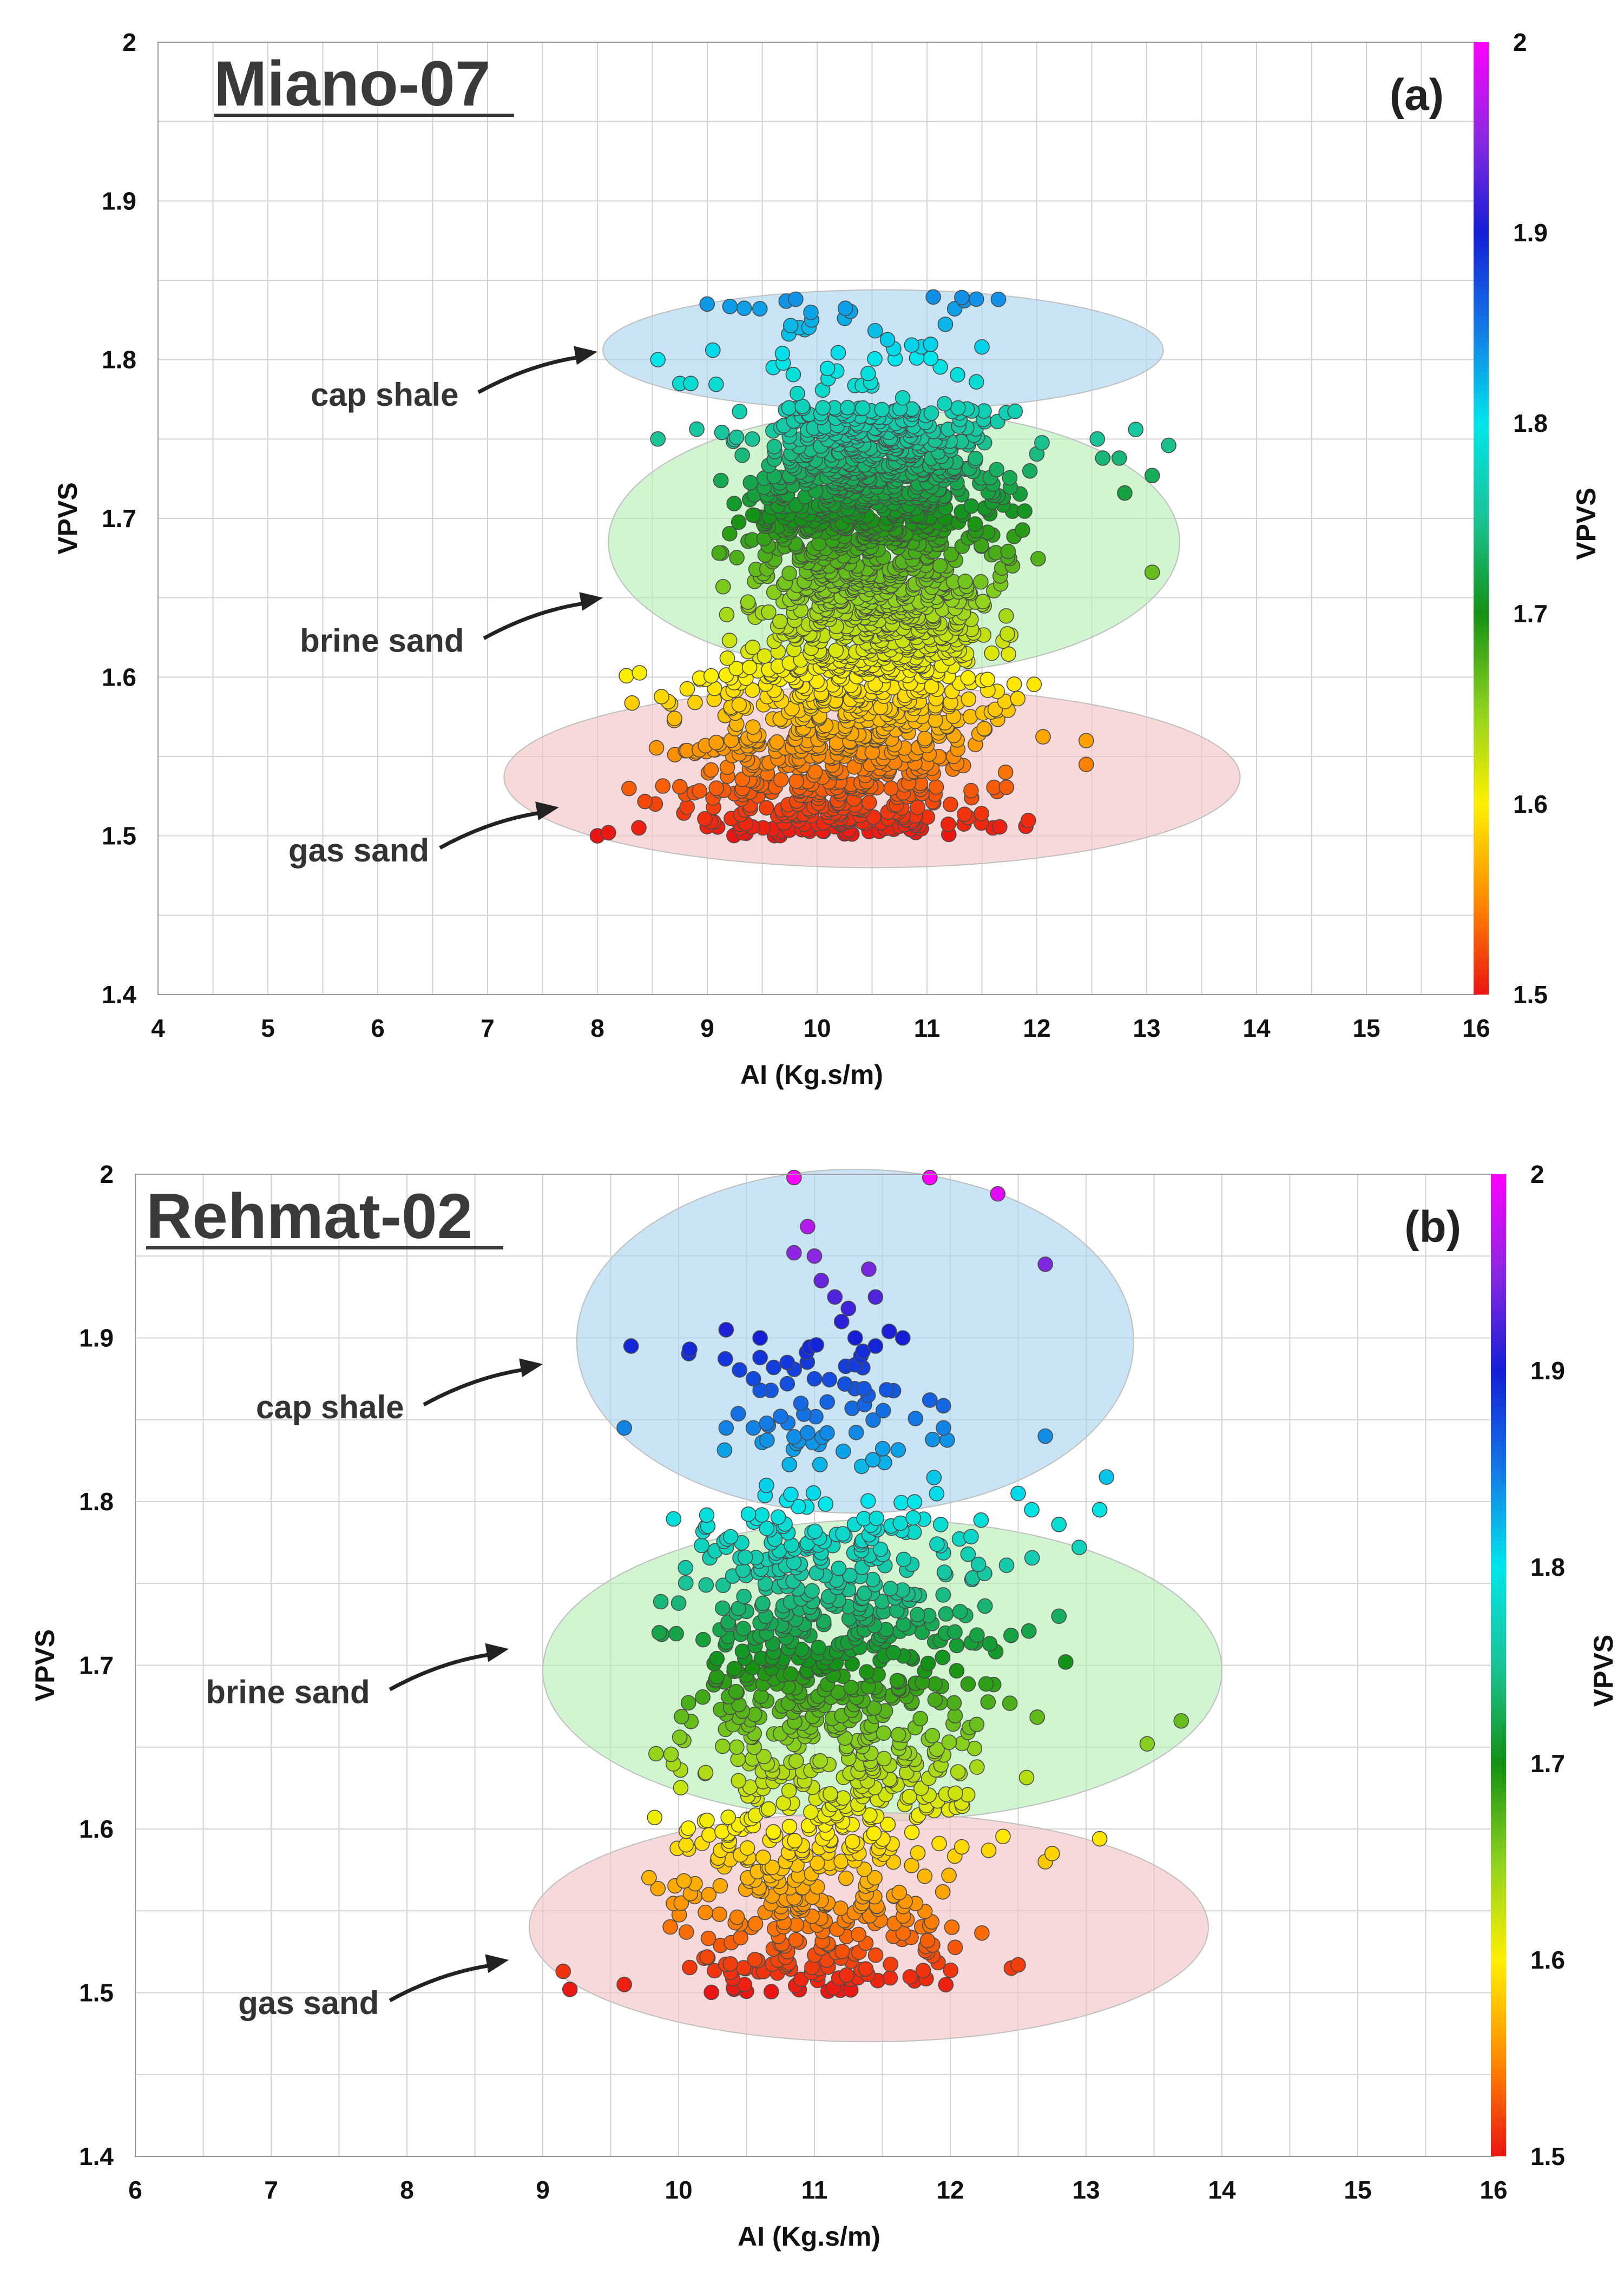  I want to click on colorbar-tick-label: 2, so click(1520, 42).